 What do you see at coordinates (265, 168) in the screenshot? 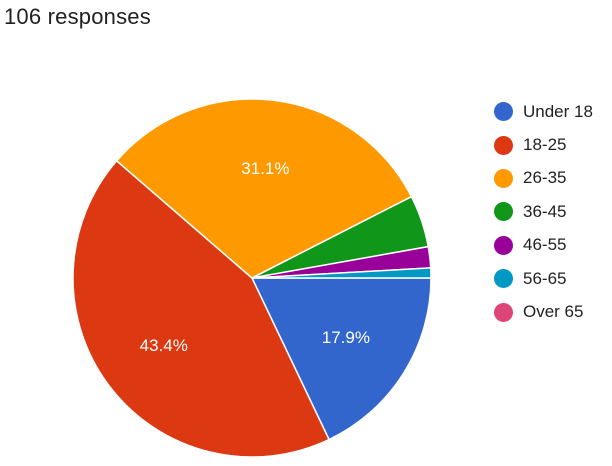
I see `slice-value-label-26-35: 31.1%` at bounding box center [265, 168].